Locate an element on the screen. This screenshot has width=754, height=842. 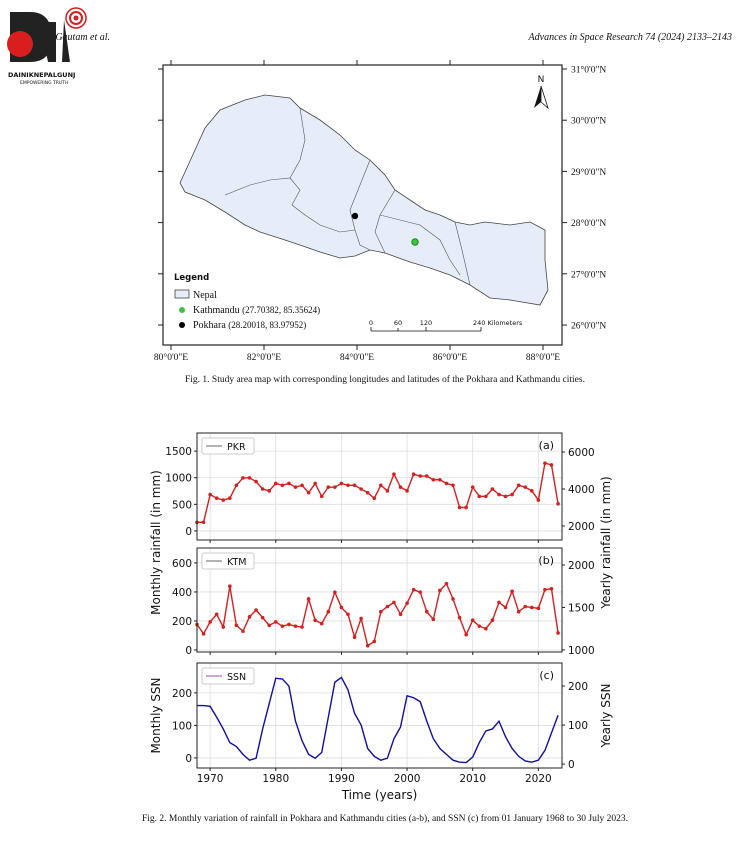
lat-label: 30°0'0"N is located at coordinates (588, 121).